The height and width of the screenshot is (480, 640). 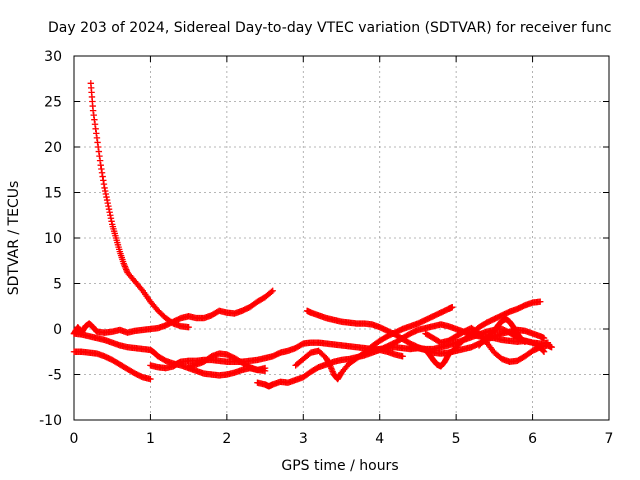 I want to click on x-tick-label: 3, so click(x=303, y=439).